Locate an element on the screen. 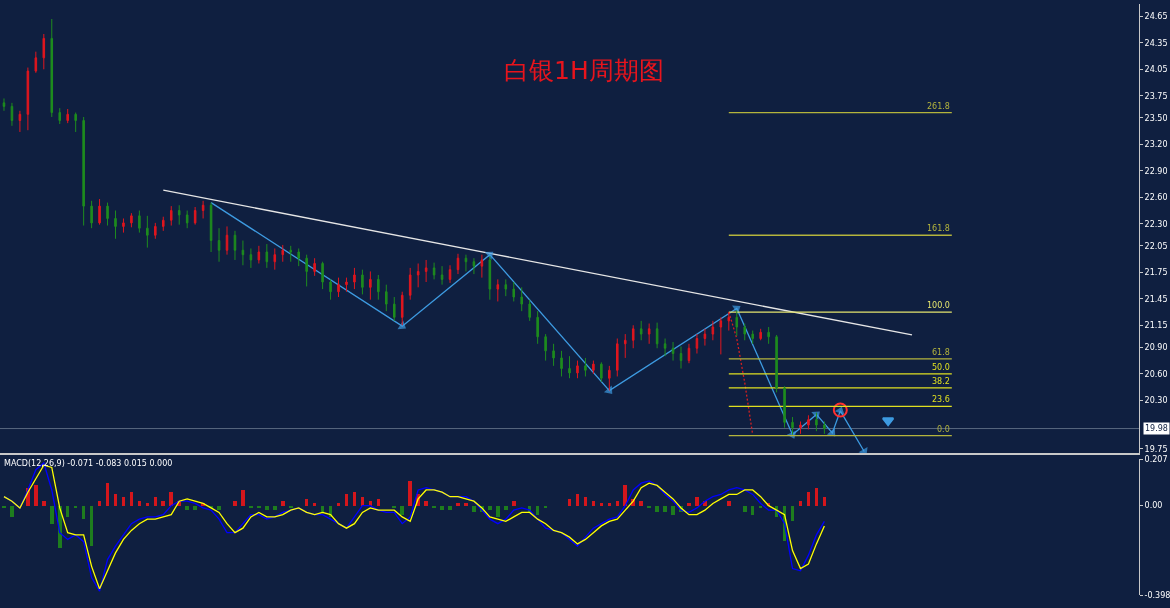 The width and height of the screenshot is (1170, 608). y-tick-label: 21.15 is located at coordinates (1156, 326).